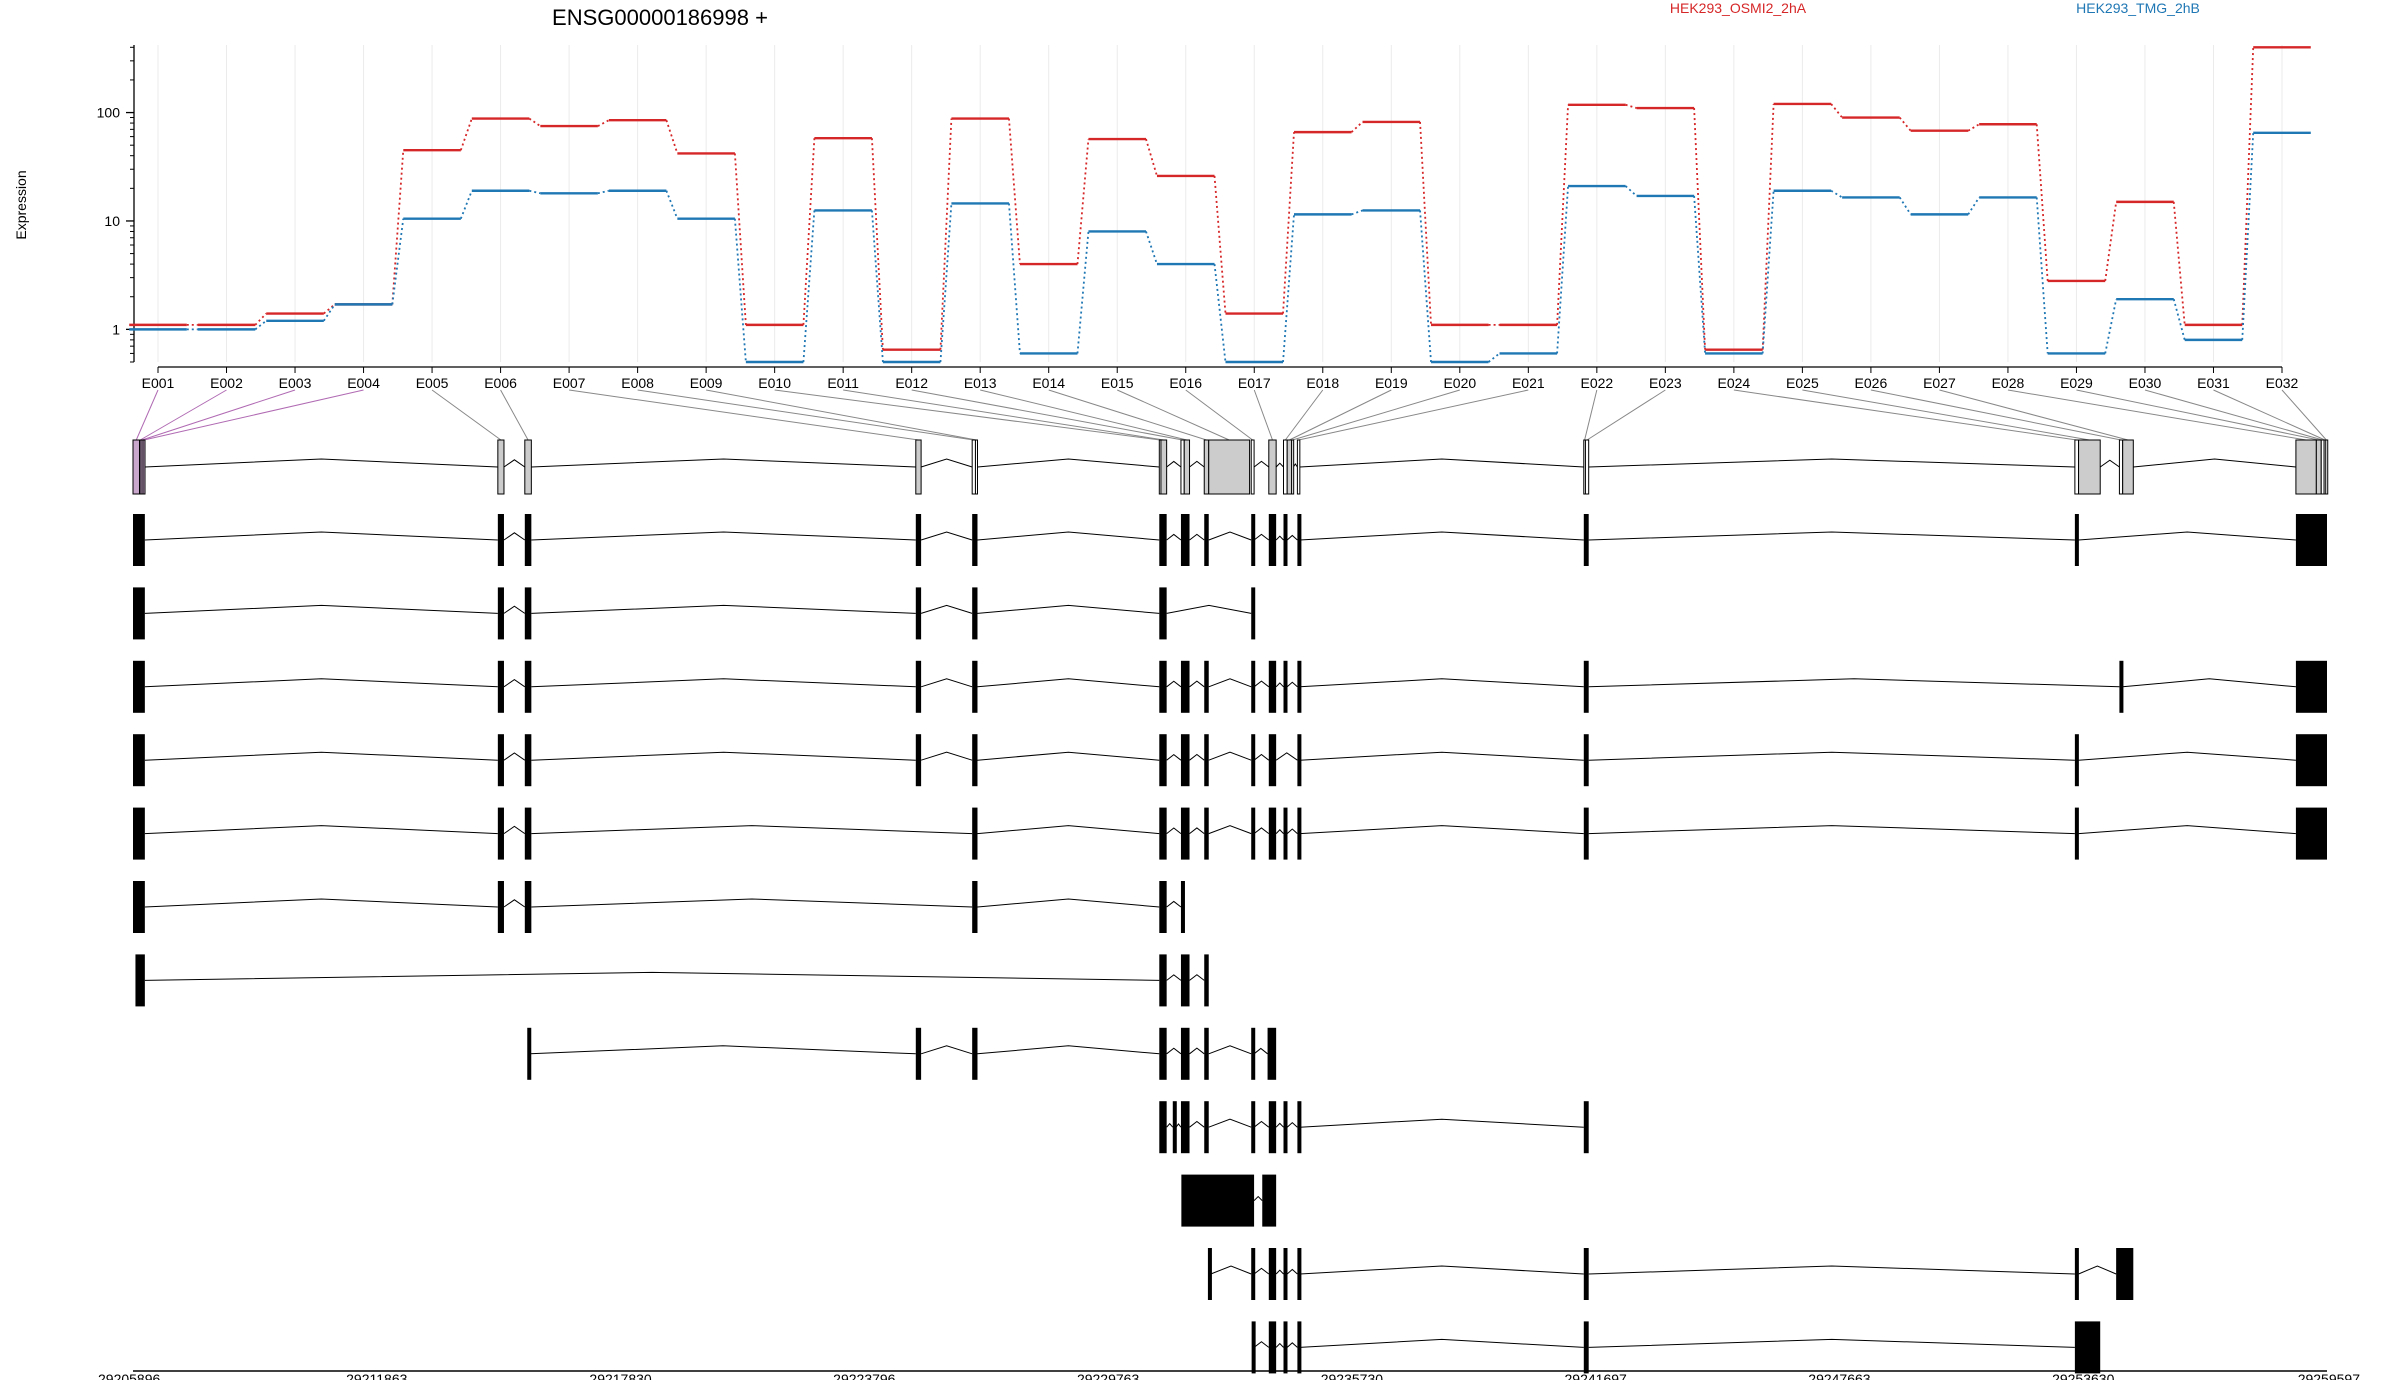  I want to click on series-2-connector, so click(1220, 247).